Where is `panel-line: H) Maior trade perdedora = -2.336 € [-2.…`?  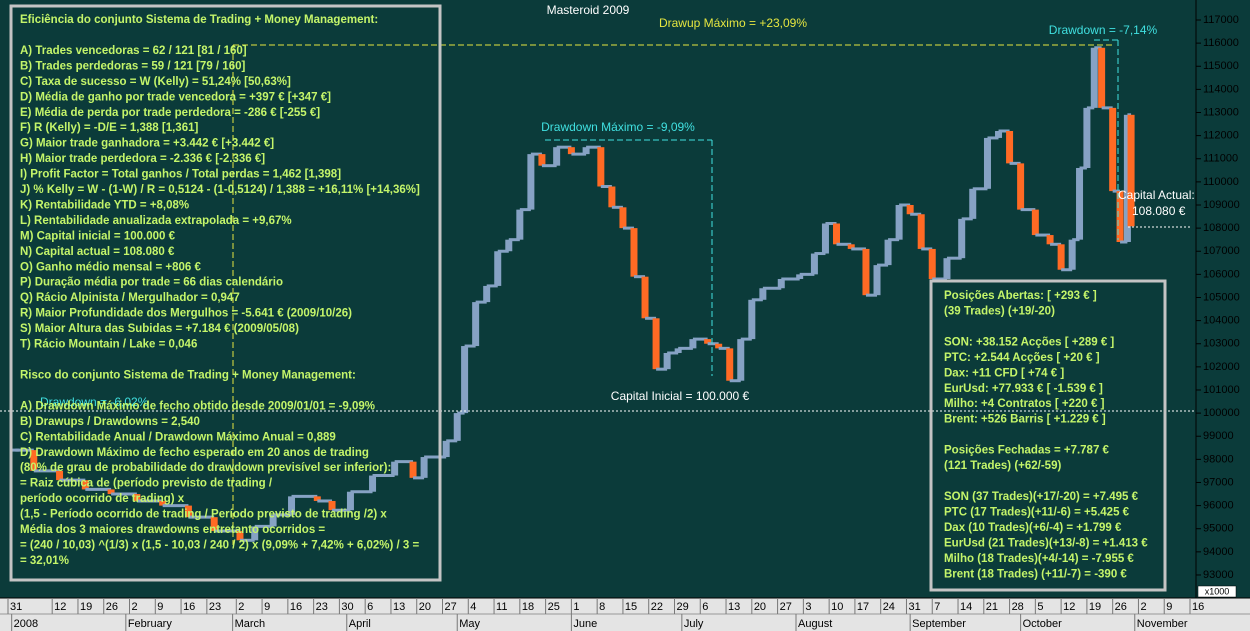
panel-line: H) Maior trade perdedora = -2.336 € [-2.… is located at coordinates (142, 159).